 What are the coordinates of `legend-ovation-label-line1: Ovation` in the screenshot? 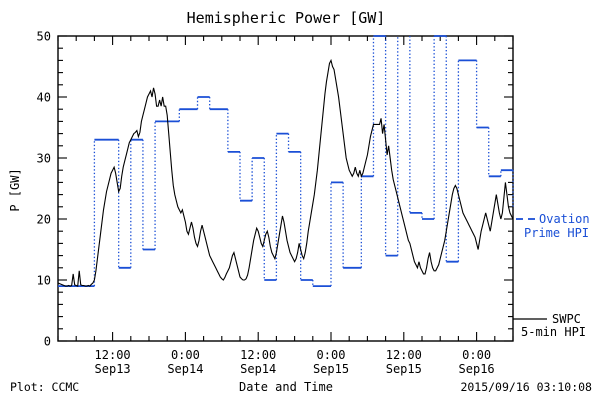 It's located at (564, 219).